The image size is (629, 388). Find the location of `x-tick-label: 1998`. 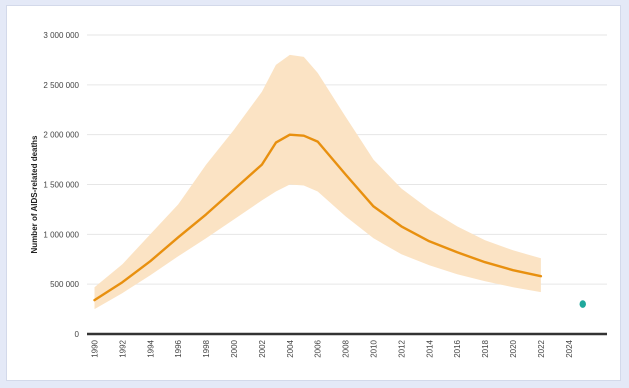

x-tick-label: 1998 is located at coordinates (206, 348).